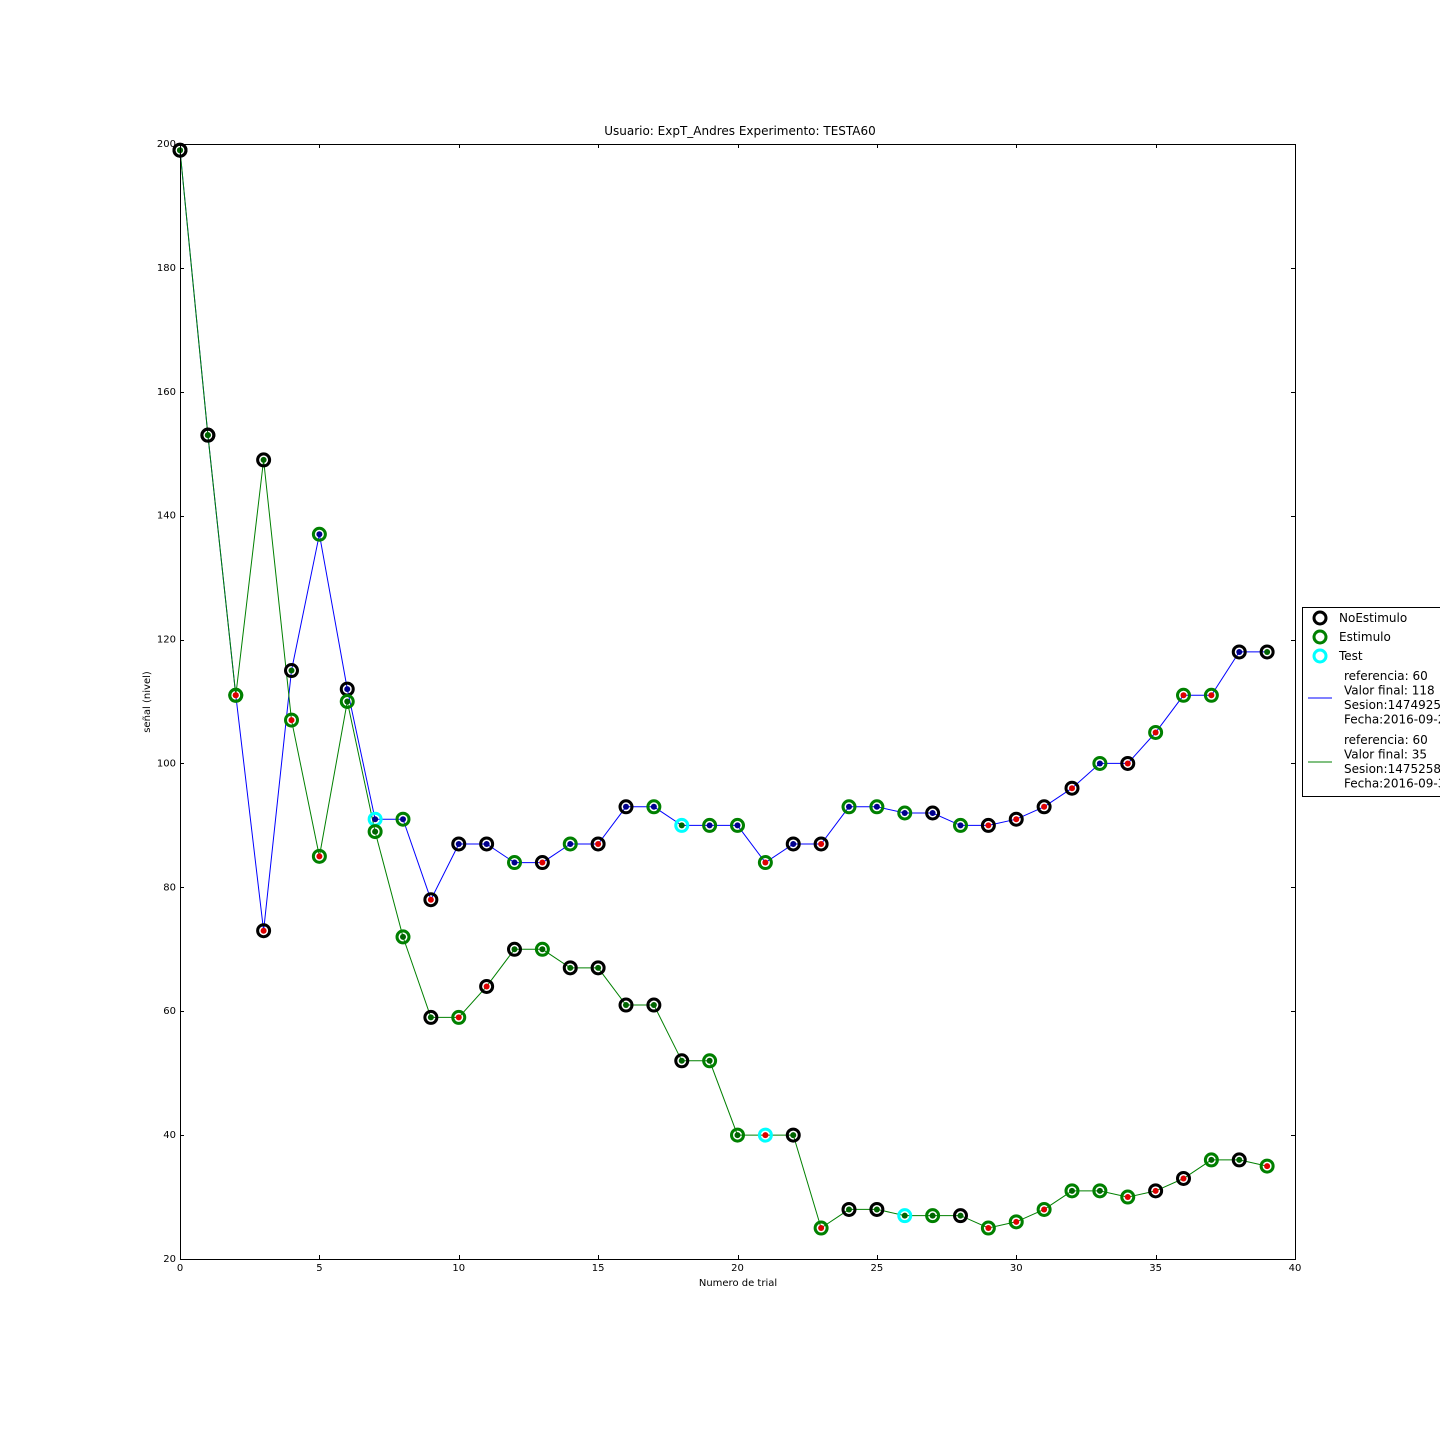 This screenshot has height=1440, width=1440. Describe the element at coordinates (166, 392) in the screenshot. I see `y-tick-label: 160` at that location.